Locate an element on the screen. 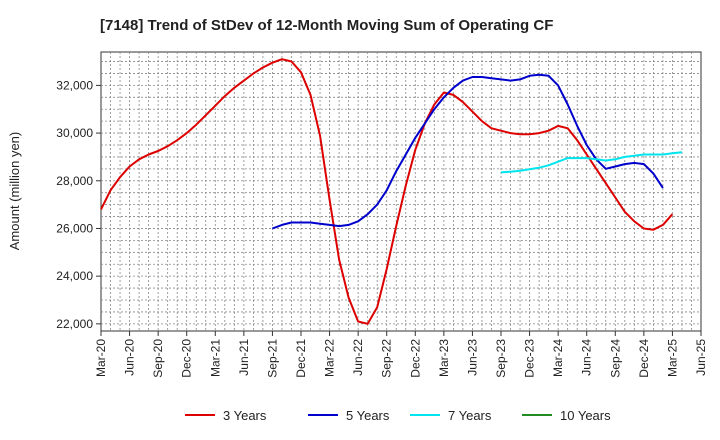 The height and width of the screenshot is (440, 720). x-tick-label: Jun-24 is located at coordinates (587, 357).